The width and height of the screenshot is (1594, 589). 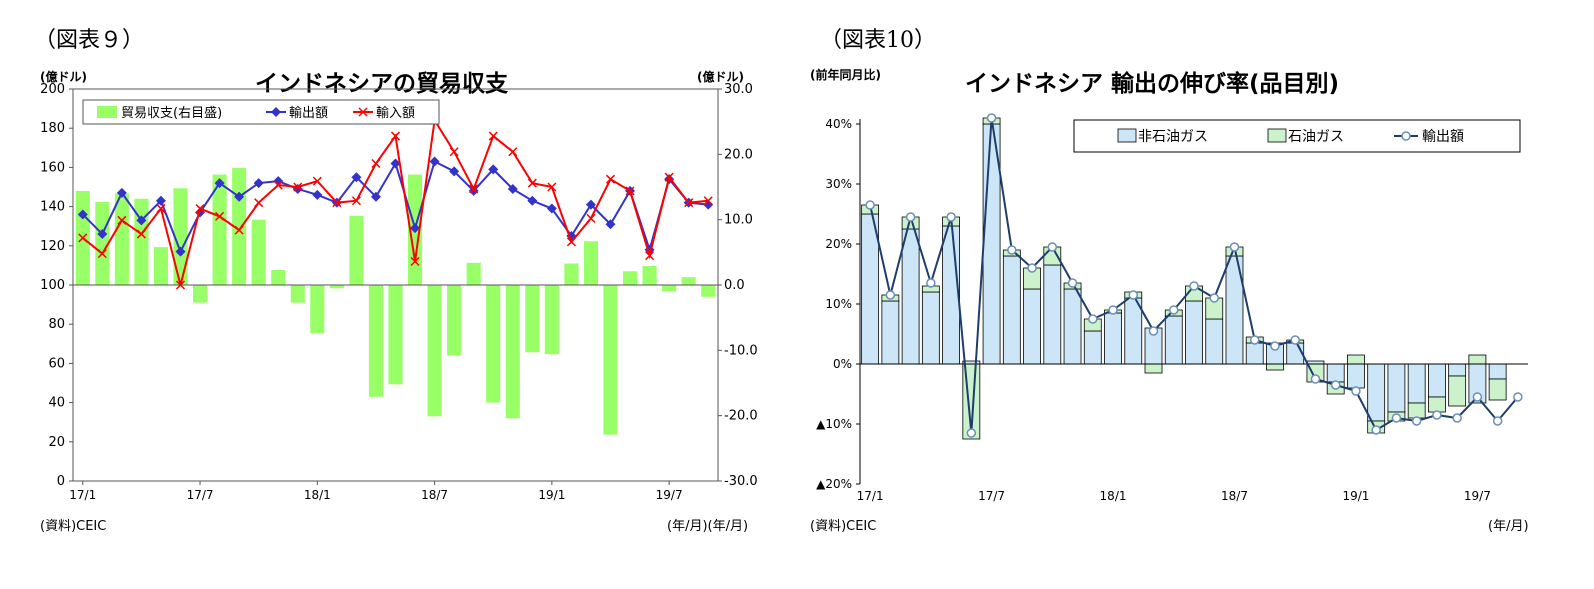 I want to click on right-tick-label: 0.0, so click(x=734, y=285).